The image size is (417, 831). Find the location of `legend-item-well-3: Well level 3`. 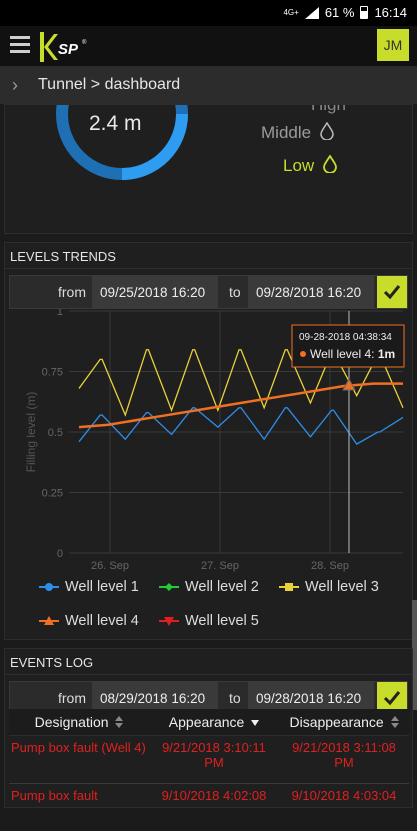

legend-item-well-3: Well level 3 is located at coordinates (329, 587).